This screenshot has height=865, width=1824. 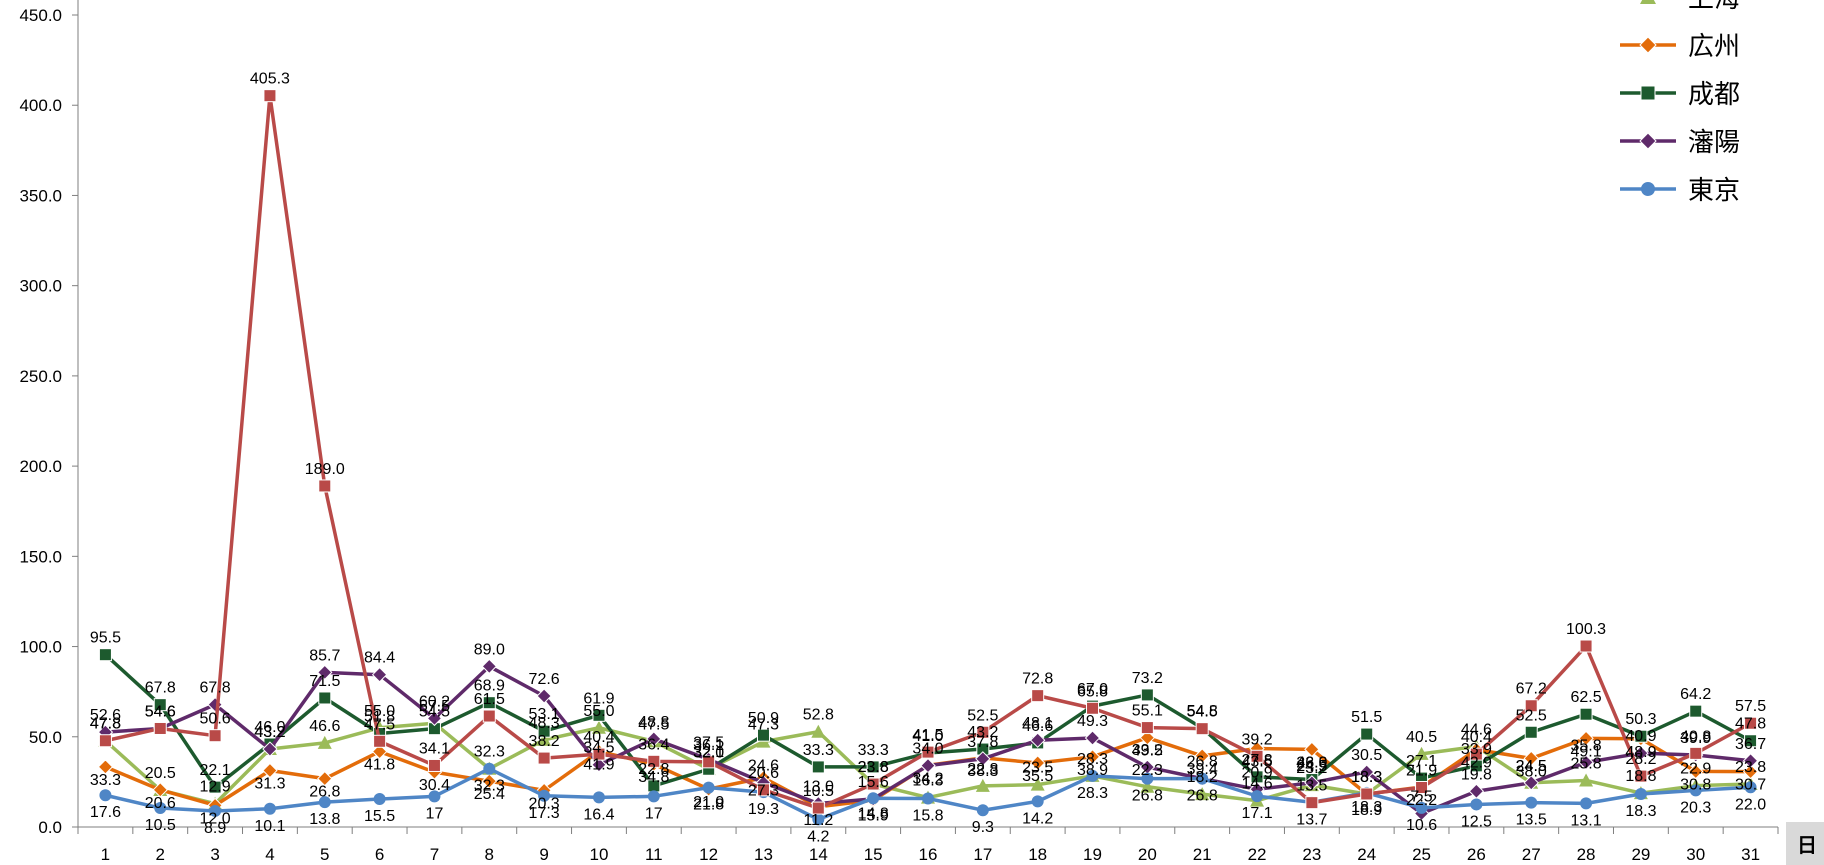 I want to click on data-label: 27.8, so click(x=1256, y=760).